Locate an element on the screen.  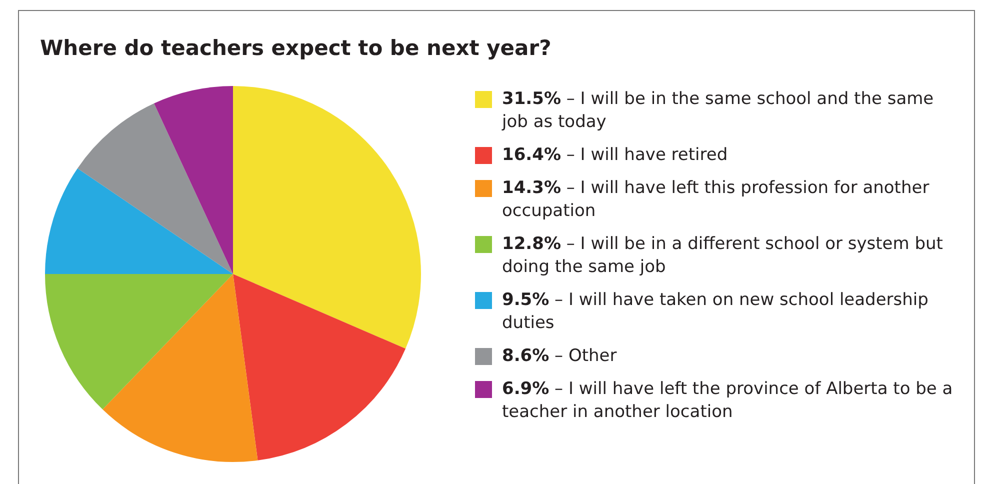
legend-label: 31.5% – I will be in the same school and the same job as today is located at coordinates (718, 111).